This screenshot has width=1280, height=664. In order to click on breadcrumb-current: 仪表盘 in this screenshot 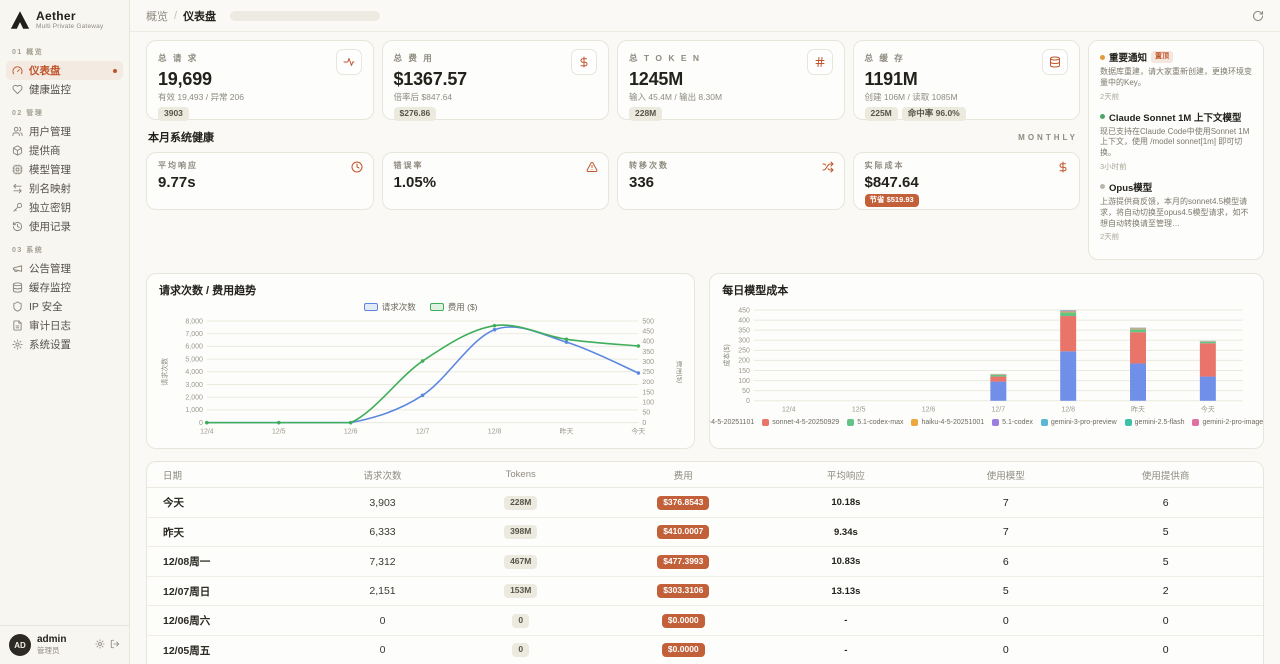, I will do `click(200, 16)`.